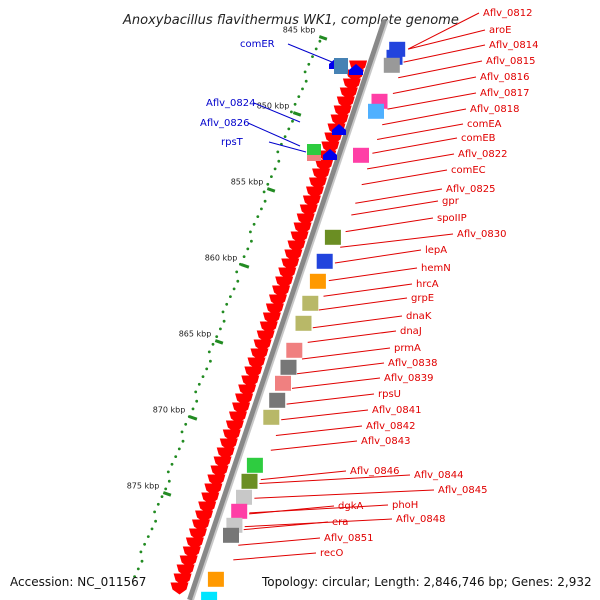 The image size is (600, 600). I want to click on gene-label: Aflv_0842, so click(391, 426).